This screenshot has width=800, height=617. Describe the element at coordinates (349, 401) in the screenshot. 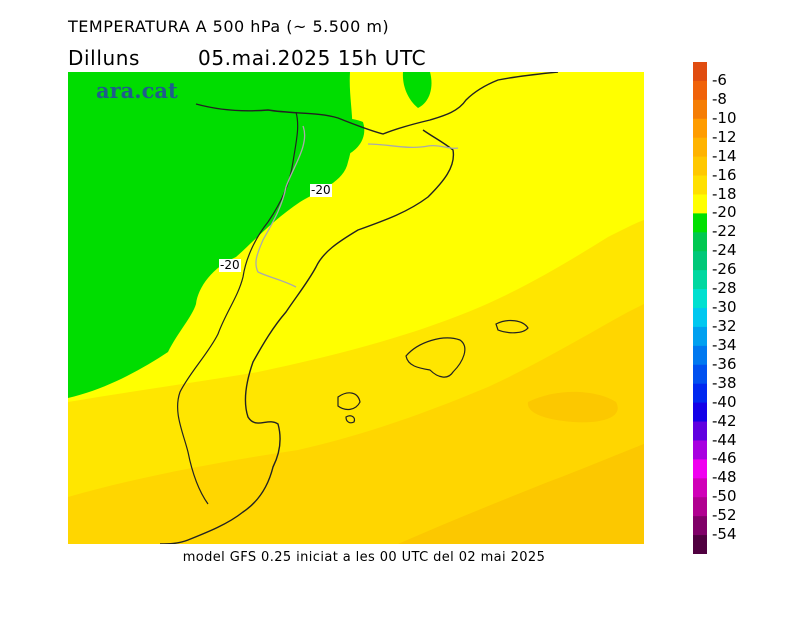

I see `island-ibiza` at that location.